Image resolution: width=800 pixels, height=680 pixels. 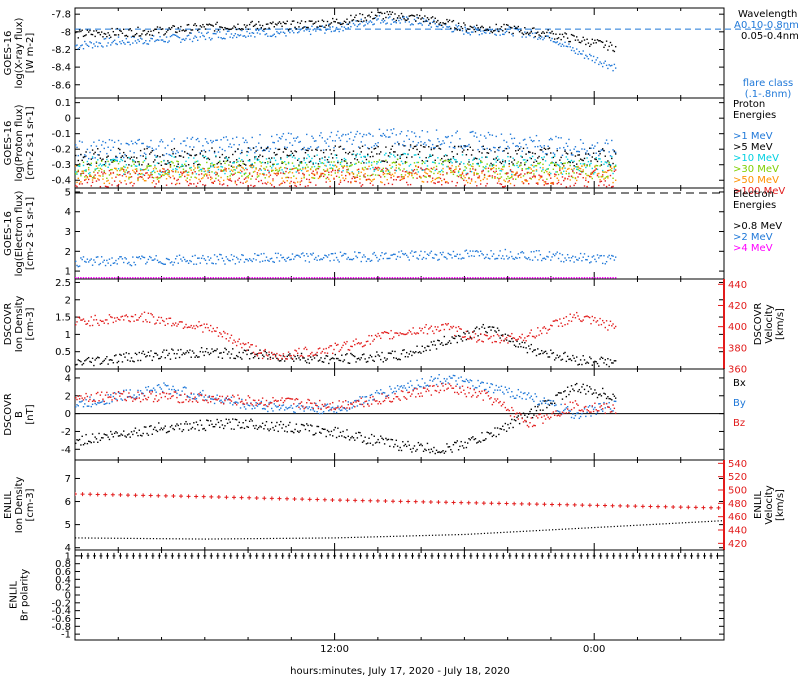 What do you see at coordinates (19, 142) in the screenshot?
I see `y-axis-label-line: log(Proton flux)` at bounding box center [19, 142].